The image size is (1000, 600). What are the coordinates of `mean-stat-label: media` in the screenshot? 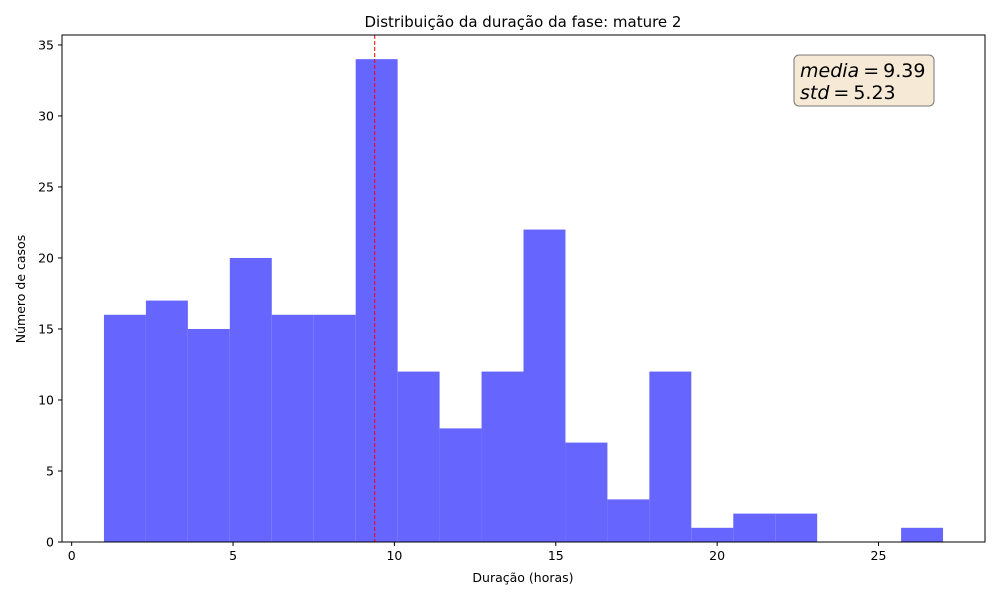 It's located at (829, 71).